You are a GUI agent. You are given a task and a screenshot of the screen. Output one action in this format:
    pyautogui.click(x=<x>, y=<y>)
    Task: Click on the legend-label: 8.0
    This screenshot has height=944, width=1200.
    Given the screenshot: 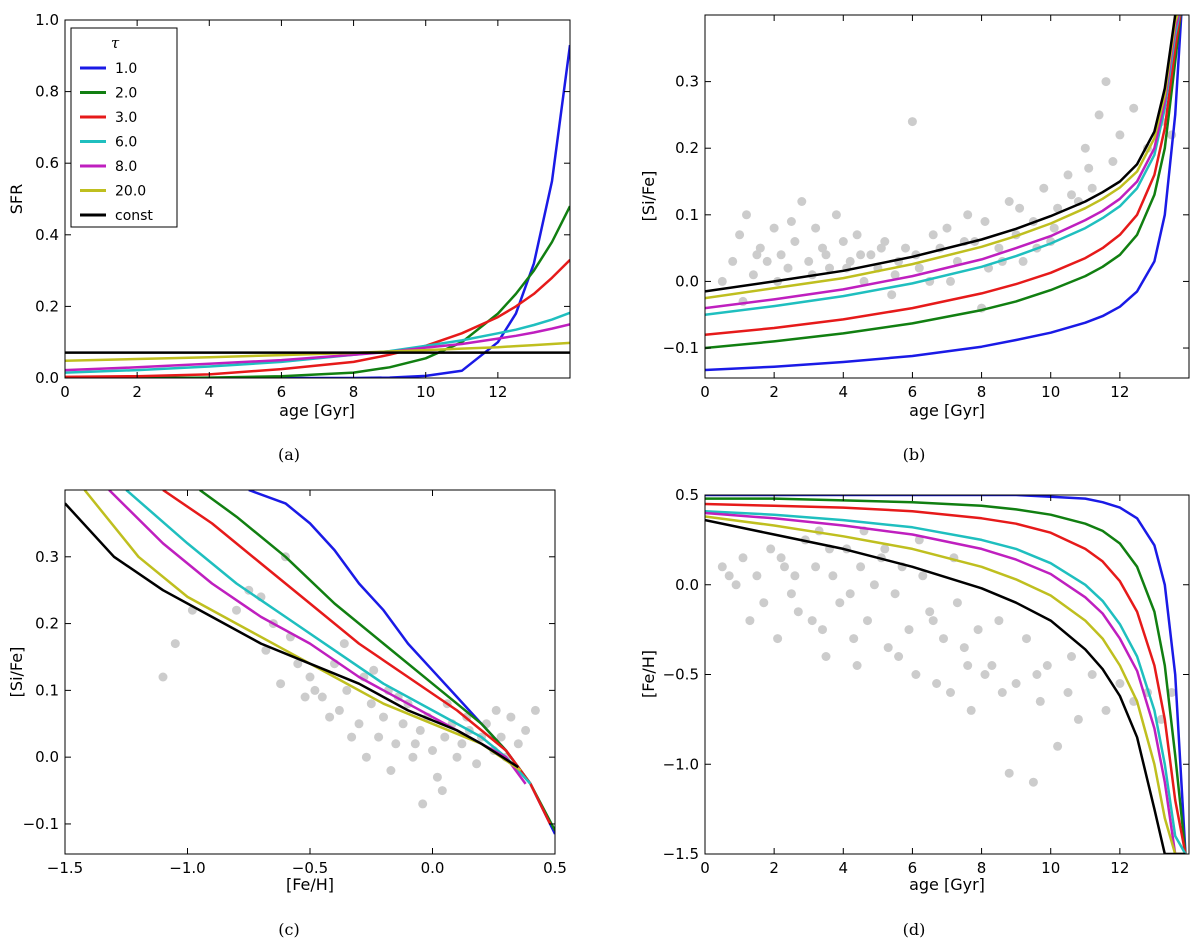 What is the action you would take?
    pyautogui.click(x=126, y=167)
    